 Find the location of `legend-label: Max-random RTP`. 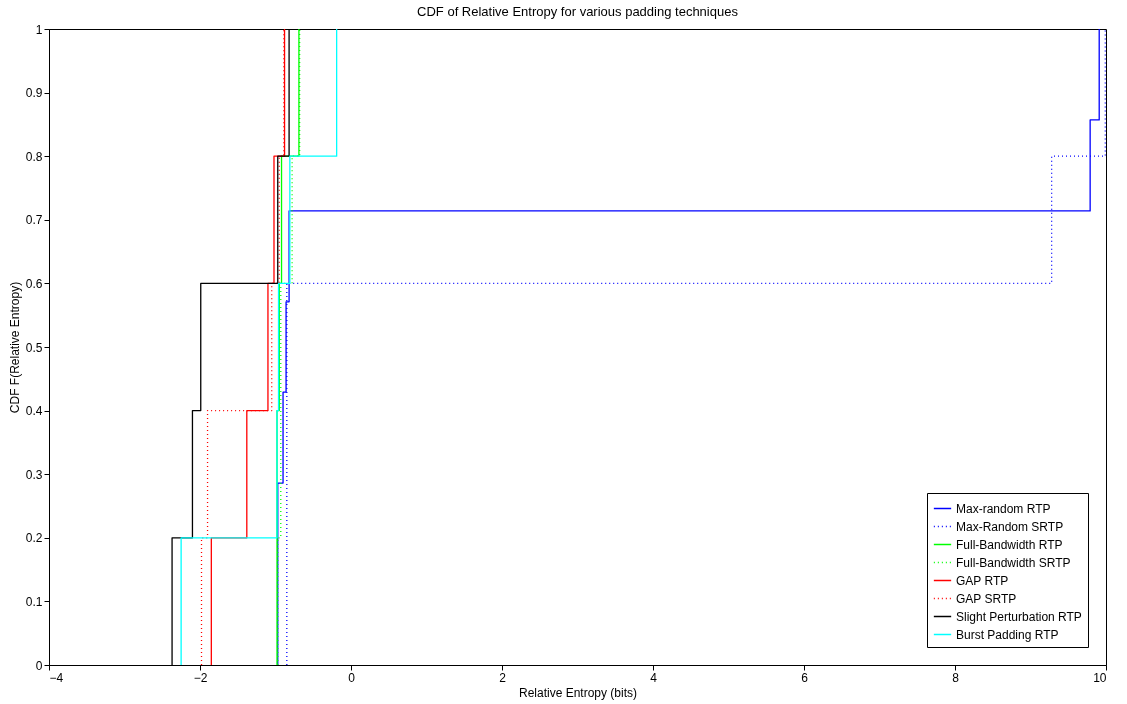

legend-label: Max-random RTP is located at coordinates (1003, 508).